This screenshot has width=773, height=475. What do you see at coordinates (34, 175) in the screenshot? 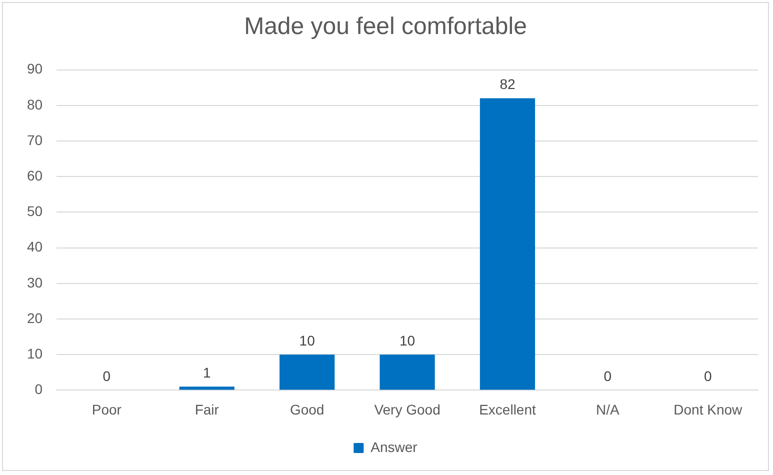
I see `y-tick-label: 60` at bounding box center [34, 175].